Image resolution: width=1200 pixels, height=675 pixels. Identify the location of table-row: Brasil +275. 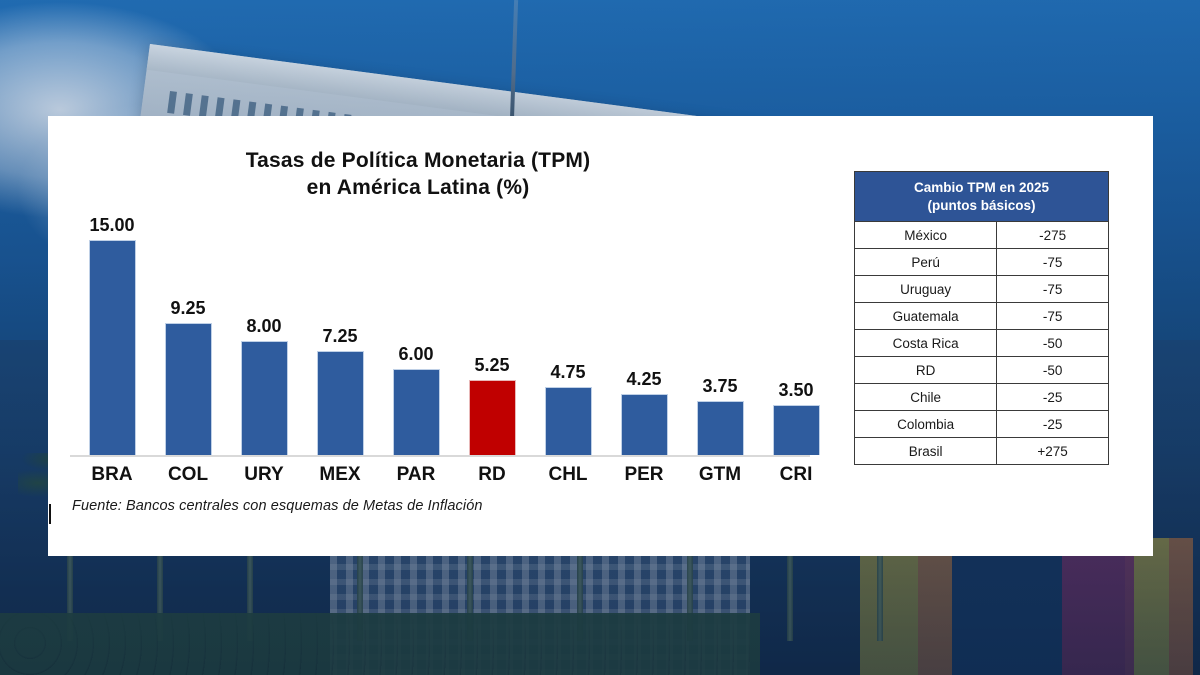
(981, 451).